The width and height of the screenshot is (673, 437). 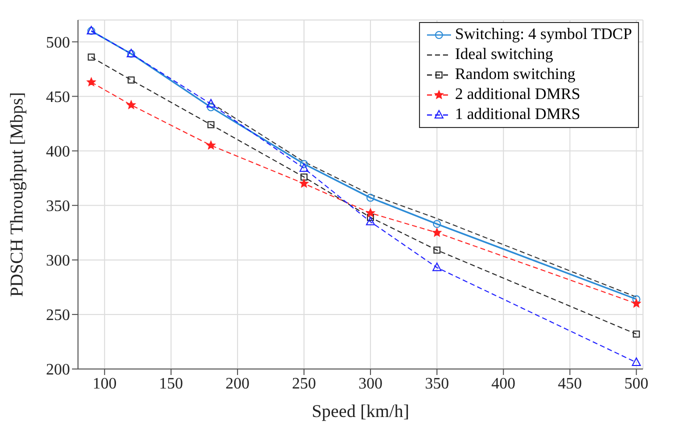 I want to click on y-tick-label: 300, so click(x=58, y=261).